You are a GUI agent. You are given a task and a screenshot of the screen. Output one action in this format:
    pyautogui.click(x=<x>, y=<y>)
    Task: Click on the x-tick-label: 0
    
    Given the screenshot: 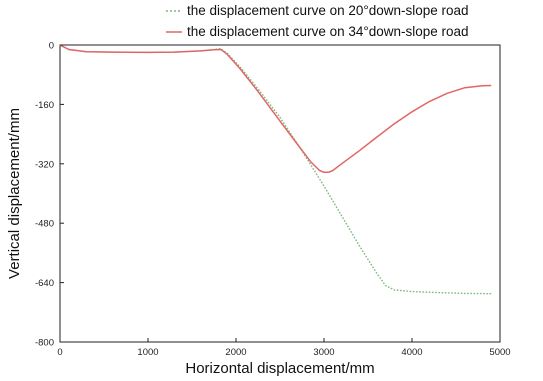 What is the action you would take?
    pyautogui.click(x=59, y=352)
    